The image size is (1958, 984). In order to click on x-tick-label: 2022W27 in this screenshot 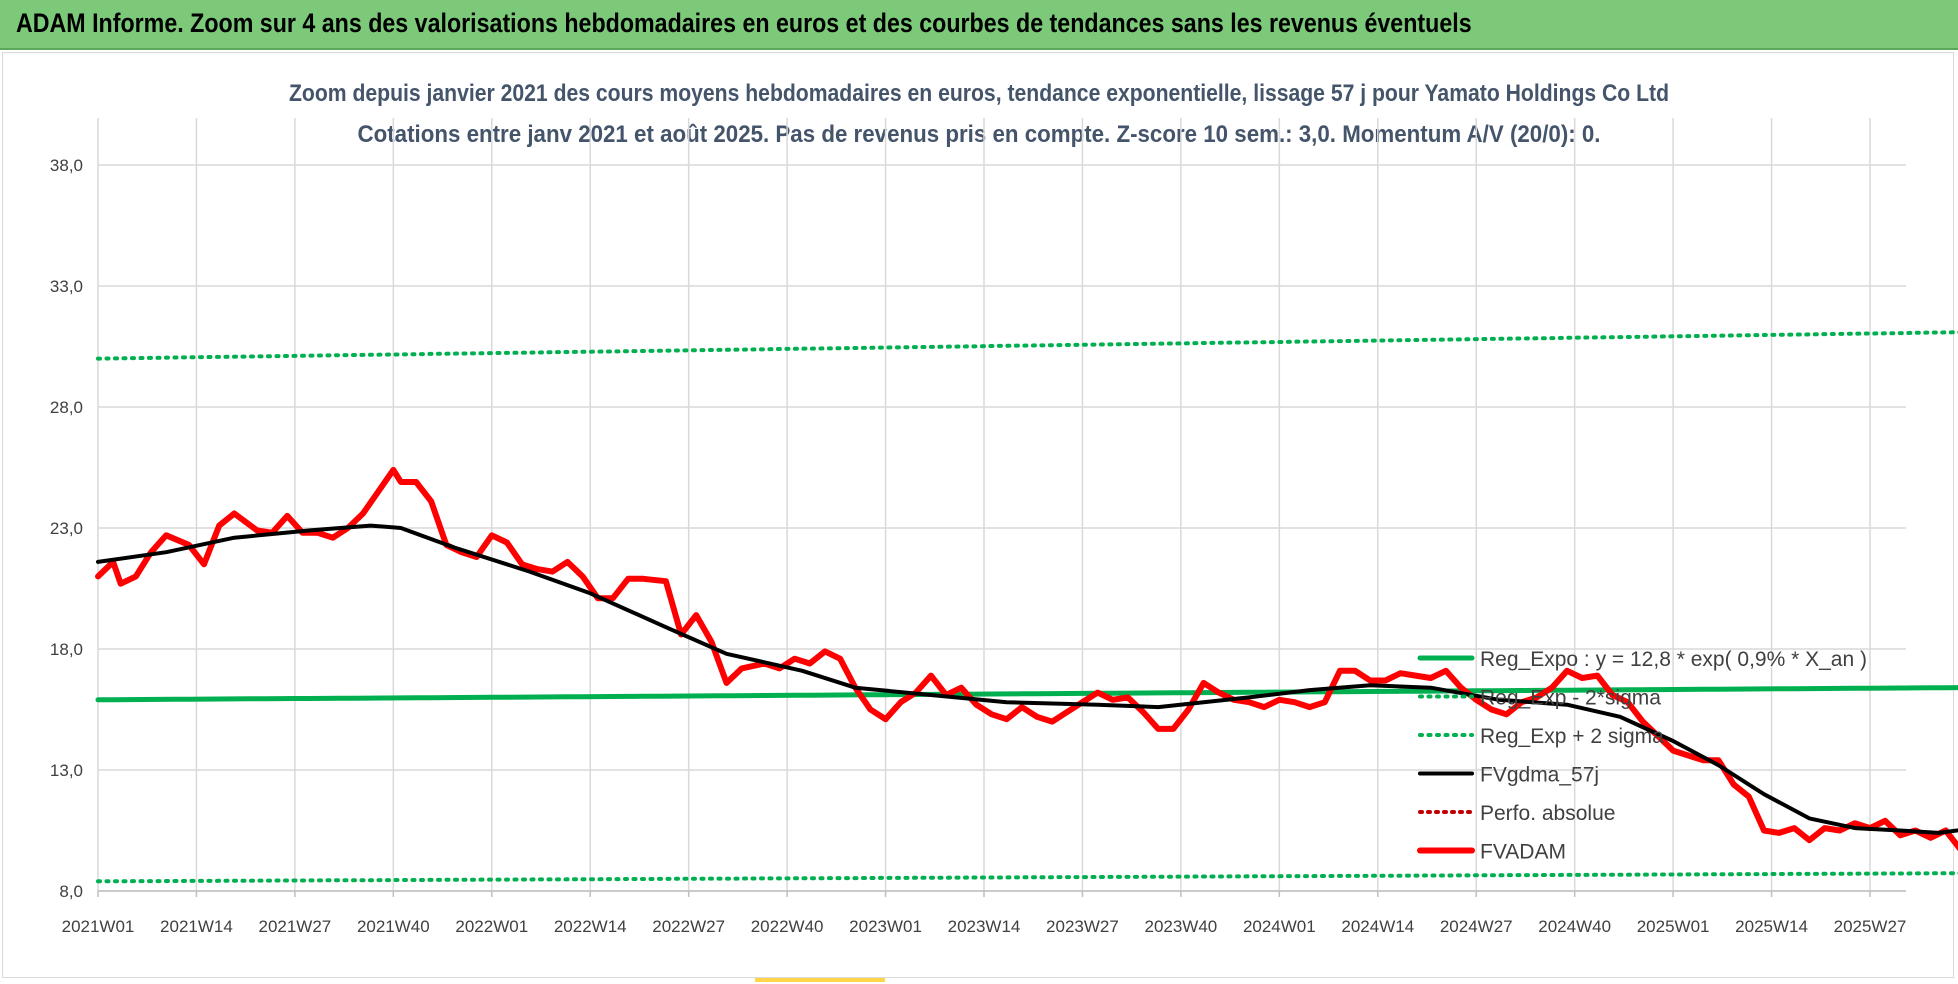, I will do `click(688, 926)`.